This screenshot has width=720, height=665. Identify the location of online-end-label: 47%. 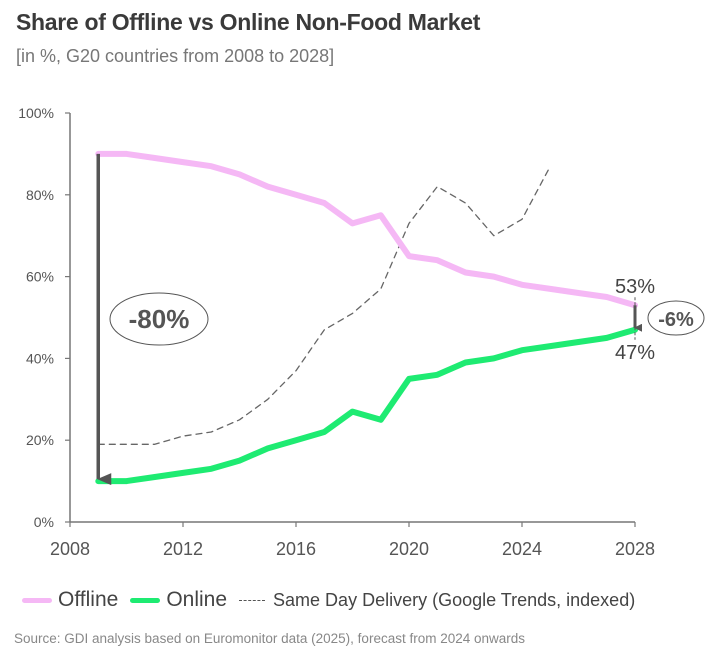
(635, 353).